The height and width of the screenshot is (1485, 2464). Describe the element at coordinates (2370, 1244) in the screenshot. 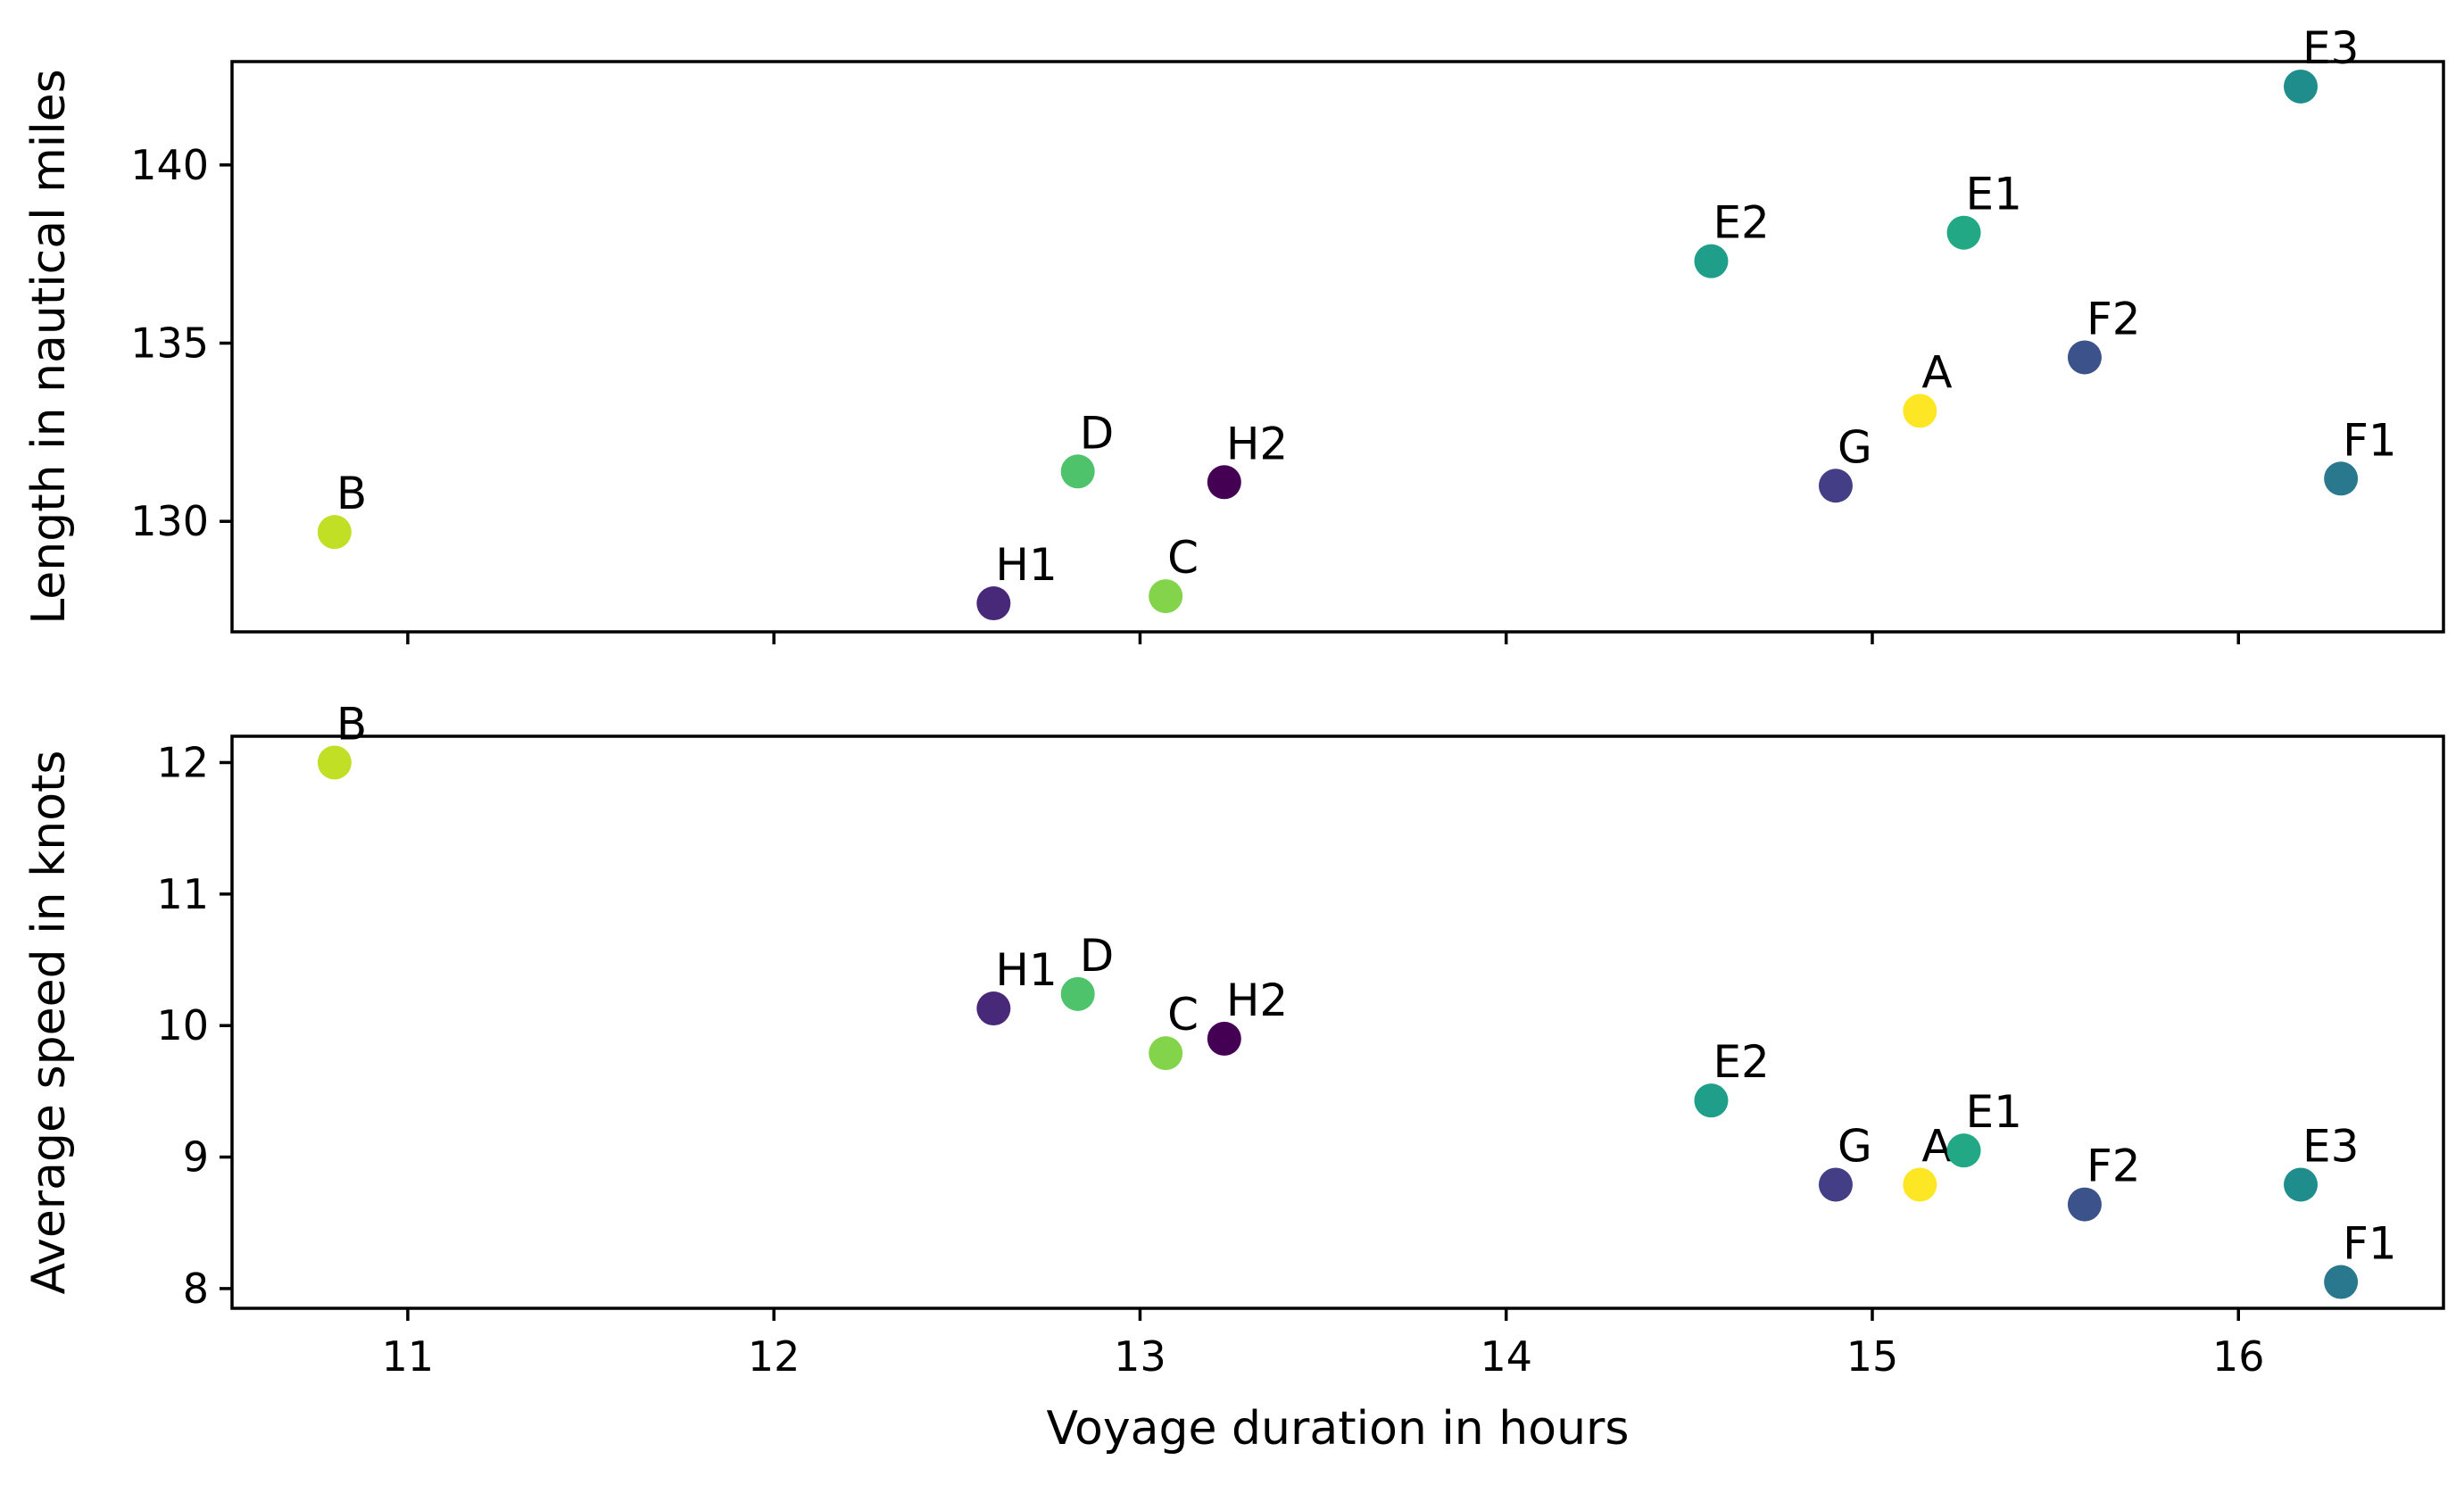

I see `bottom-data-point-label: F1` at that location.